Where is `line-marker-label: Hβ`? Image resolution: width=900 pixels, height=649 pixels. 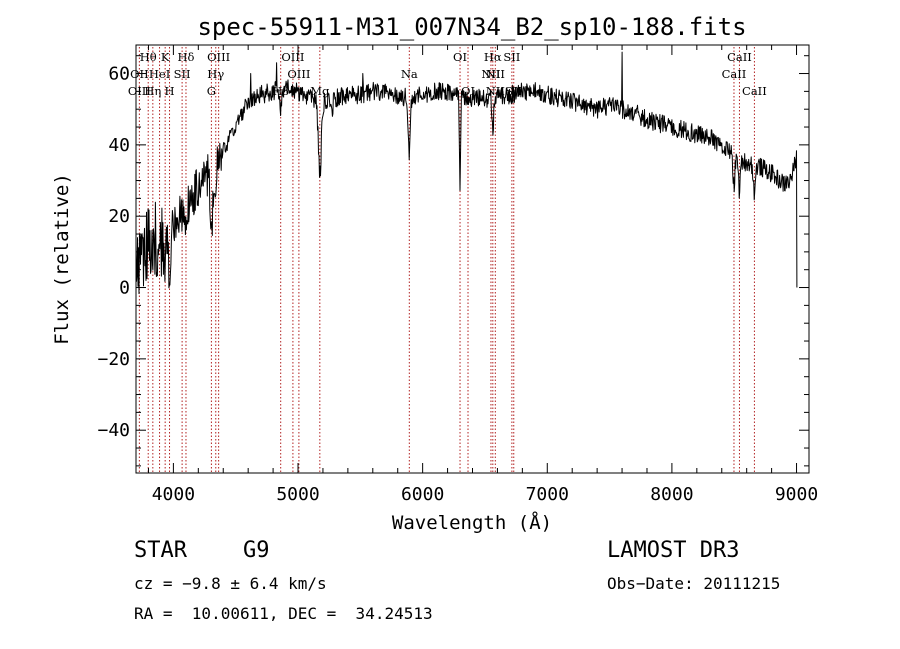
line-marker-label: Hβ is located at coordinates (280, 91).